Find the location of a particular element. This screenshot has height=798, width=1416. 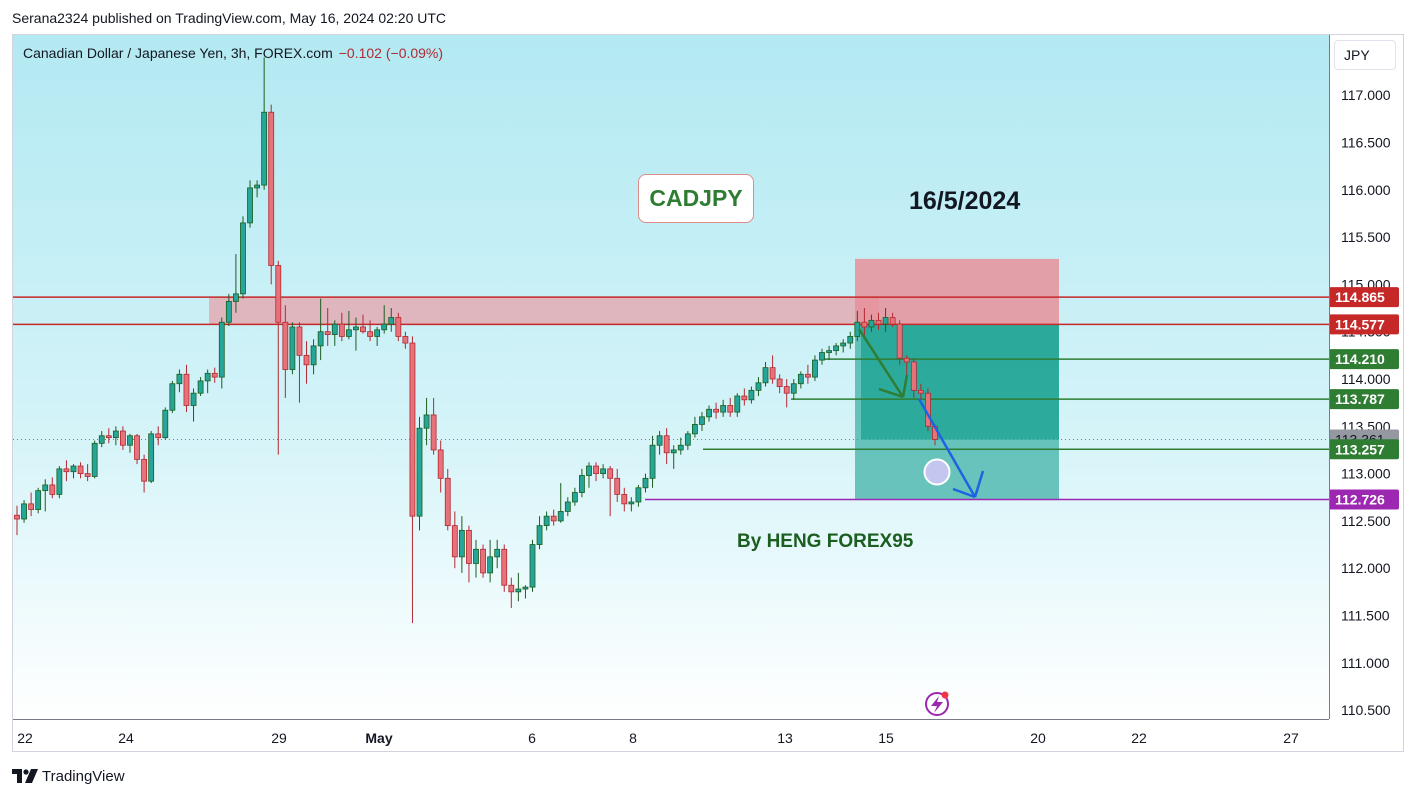

time-tick-label: May is located at coordinates (378, 738).